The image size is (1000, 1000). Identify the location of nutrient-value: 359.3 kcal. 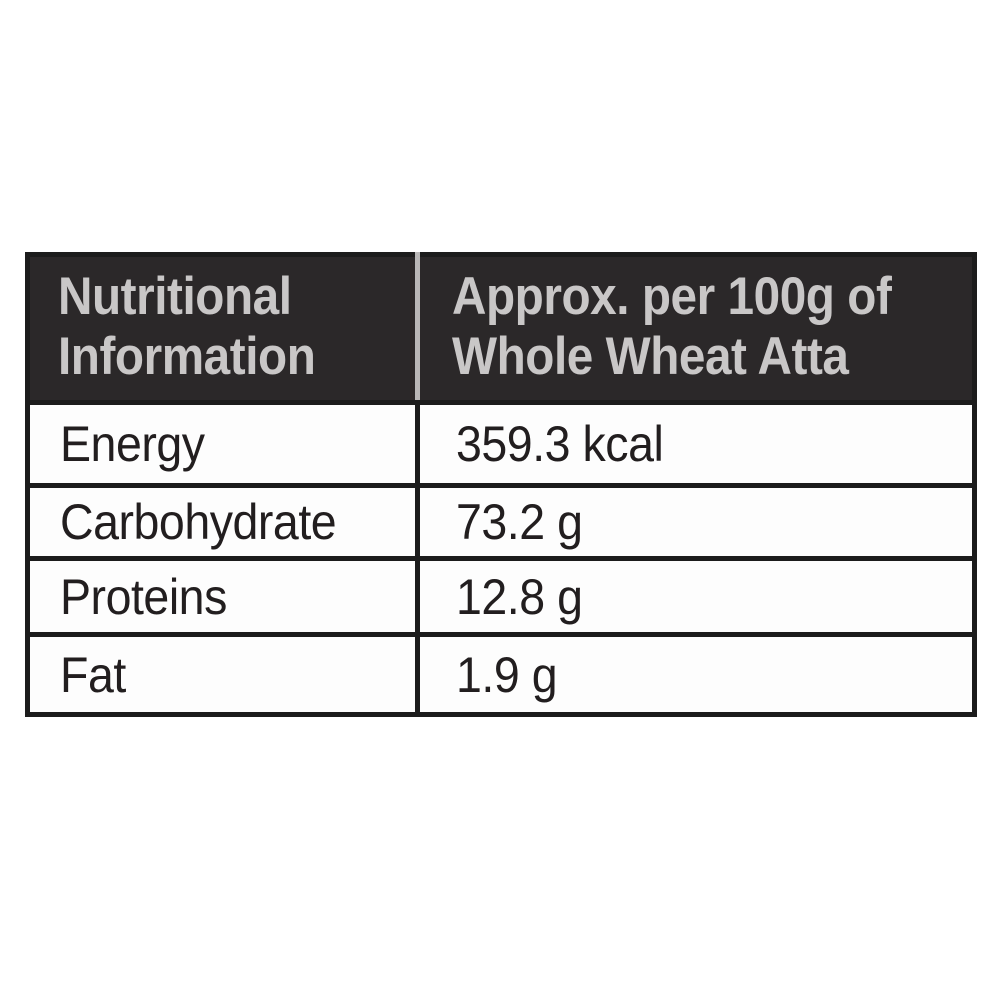
(696, 444).